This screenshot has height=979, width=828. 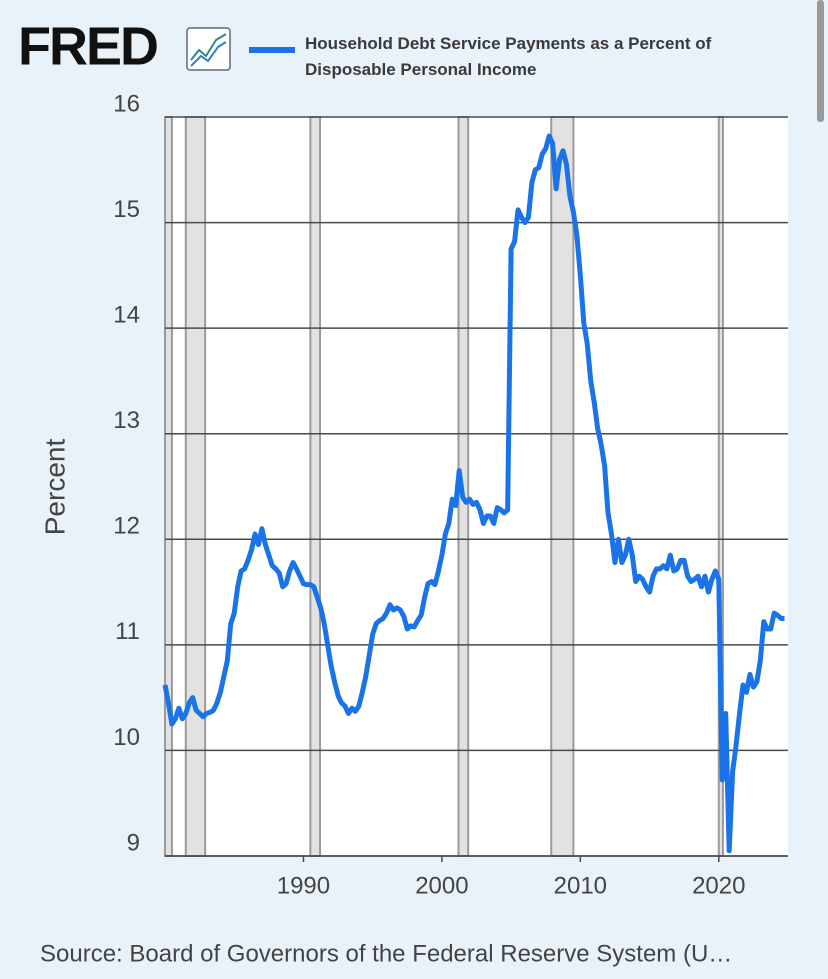 What do you see at coordinates (87, 46) in the screenshot?
I see `logo: FRED` at bounding box center [87, 46].